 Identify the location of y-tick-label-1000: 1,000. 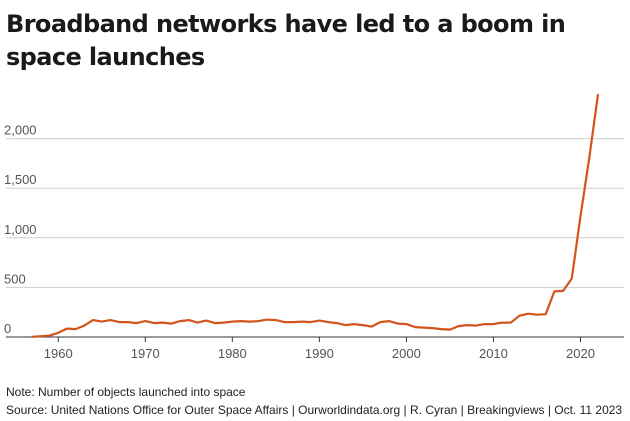
(20, 229).